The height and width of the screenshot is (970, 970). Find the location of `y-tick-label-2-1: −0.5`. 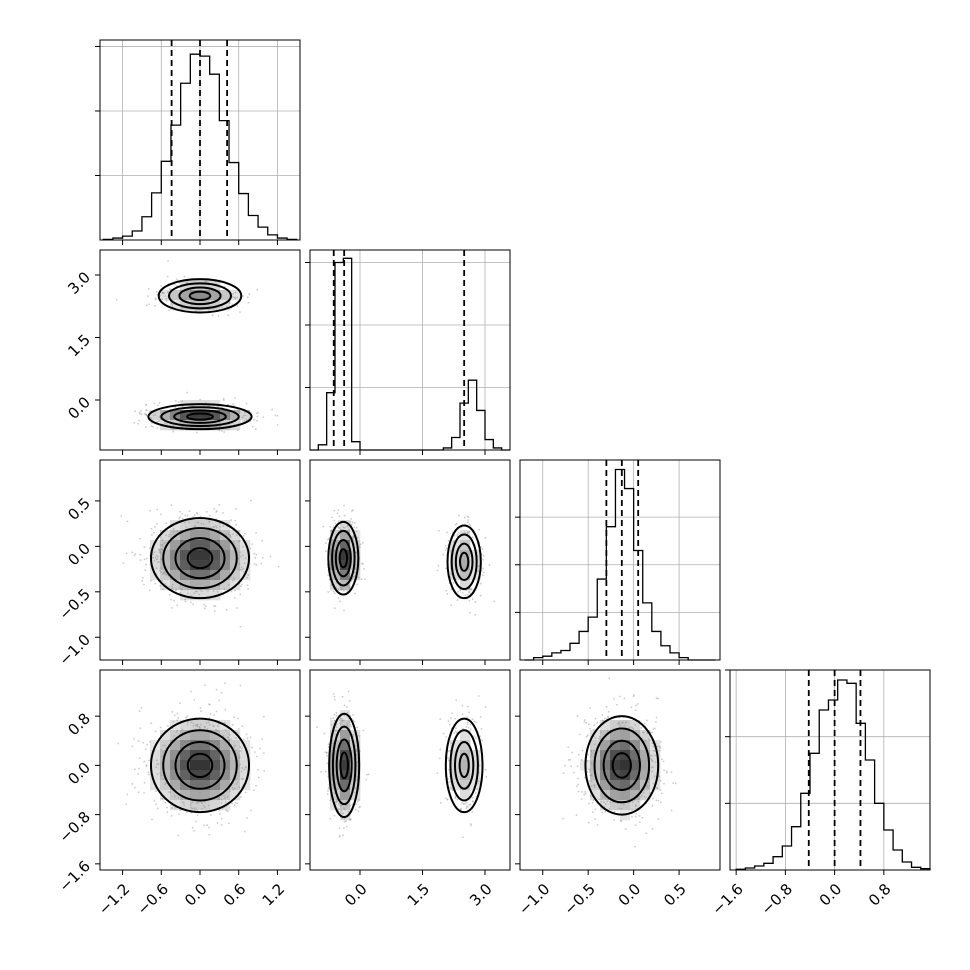

y-tick-label-2-1: −0.5 is located at coordinates (75, 604).